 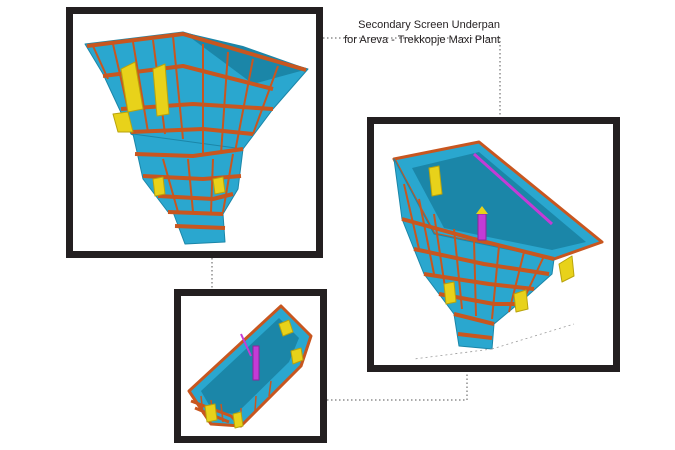 What do you see at coordinates (429, 25) in the screenshot?
I see `caption-title: Secondary Screen Underpan` at bounding box center [429, 25].